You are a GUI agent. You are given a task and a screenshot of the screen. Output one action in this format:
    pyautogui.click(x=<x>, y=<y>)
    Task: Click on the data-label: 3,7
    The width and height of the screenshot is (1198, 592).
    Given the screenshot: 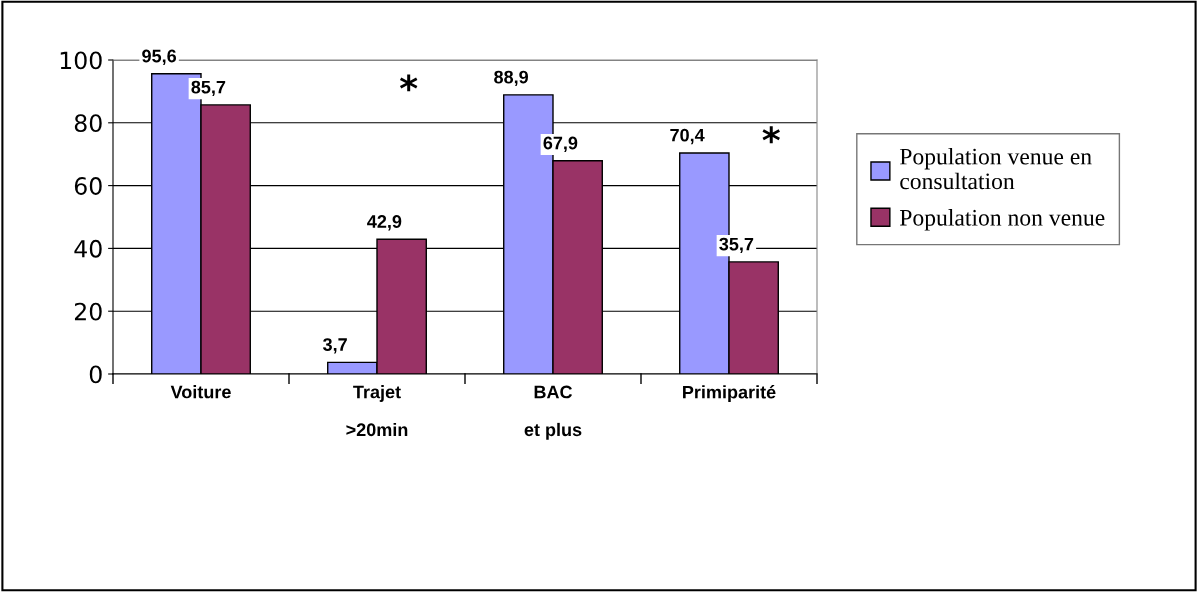 What is the action you would take?
    pyautogui.click(x=334, y=346)
    